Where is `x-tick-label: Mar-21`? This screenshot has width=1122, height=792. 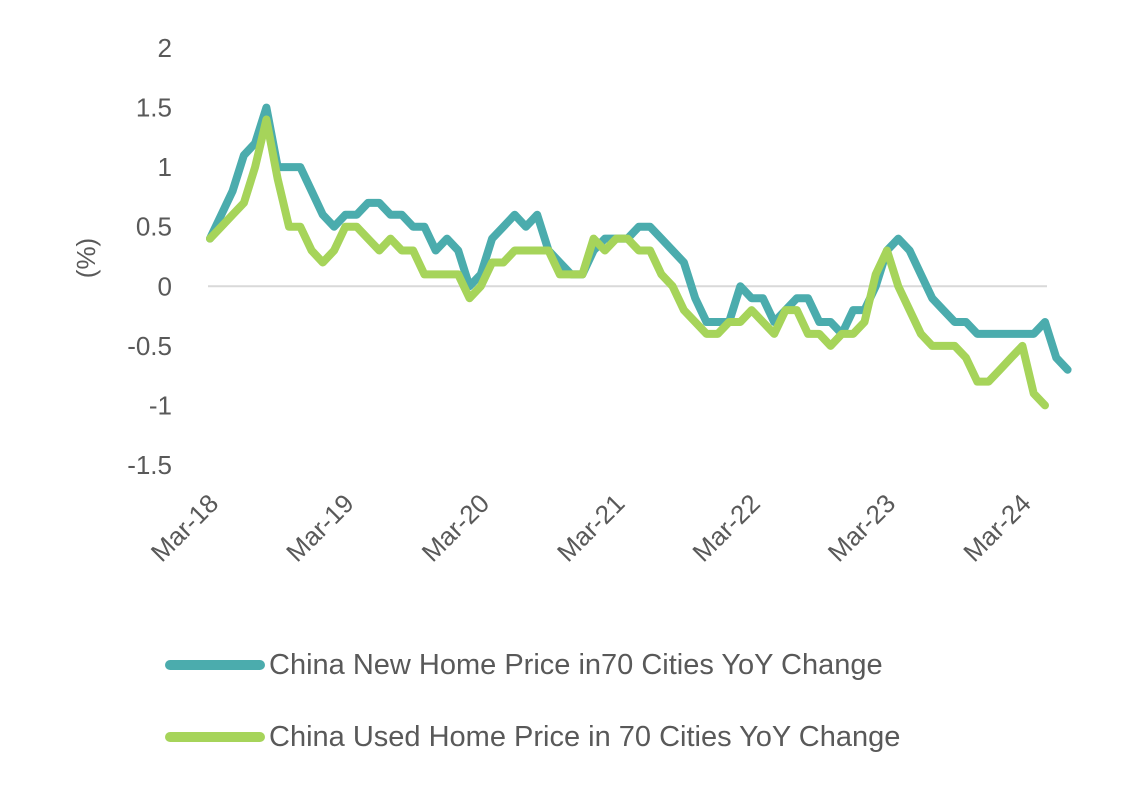
x-tick-label: Mar-21 is located at coordinates (590, 527).